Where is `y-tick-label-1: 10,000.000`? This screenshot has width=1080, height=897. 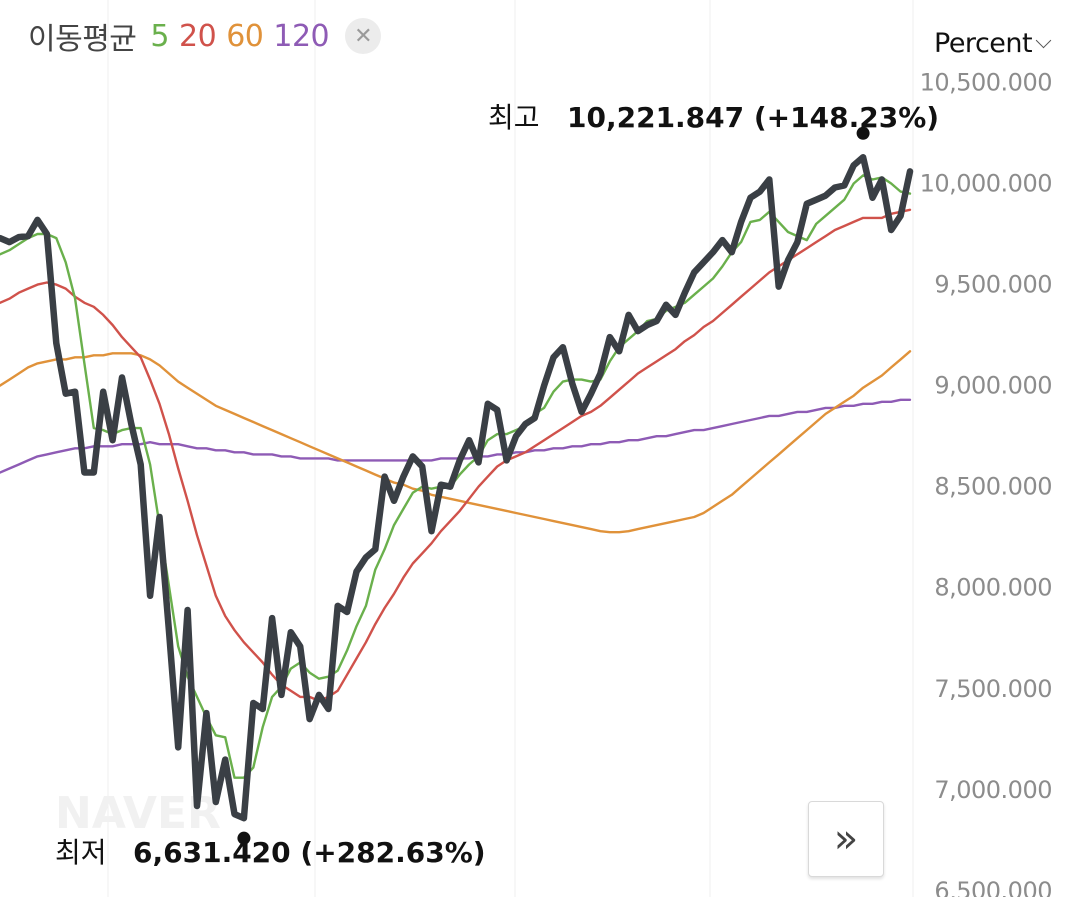 y-tick-label-1: 10,000.000 is located at coordinates (986, 184).